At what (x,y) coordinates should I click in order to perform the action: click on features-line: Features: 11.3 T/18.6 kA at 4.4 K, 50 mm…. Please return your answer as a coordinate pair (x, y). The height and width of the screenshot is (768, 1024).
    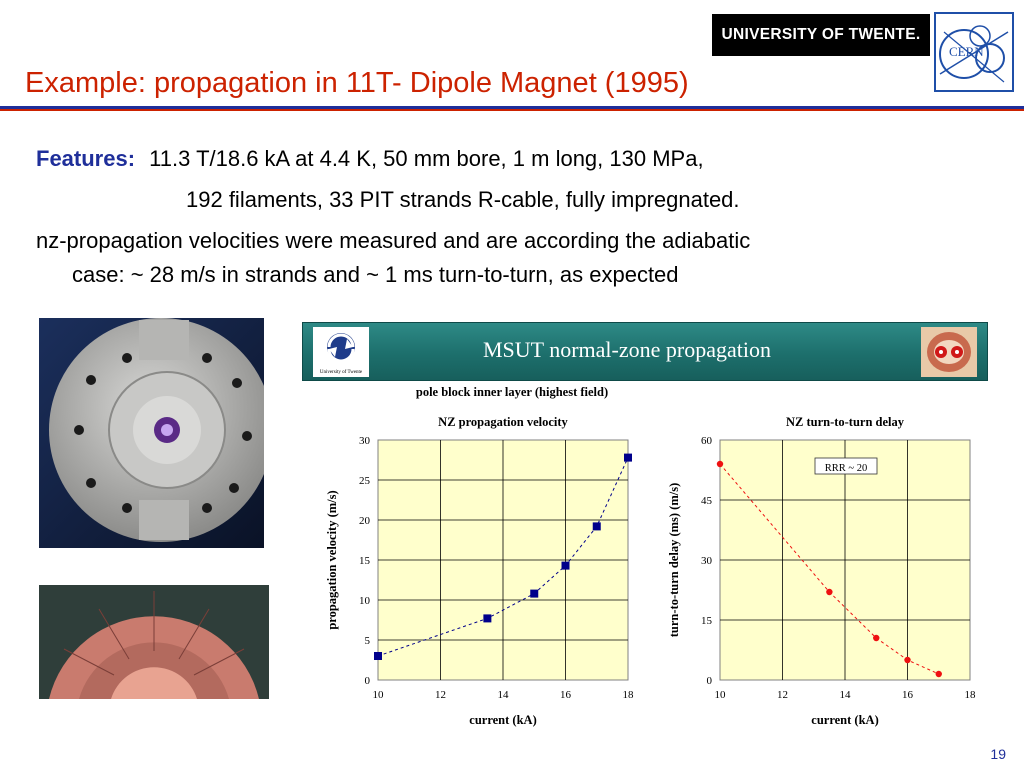
    Looking at the image, I should click on (370, 159).